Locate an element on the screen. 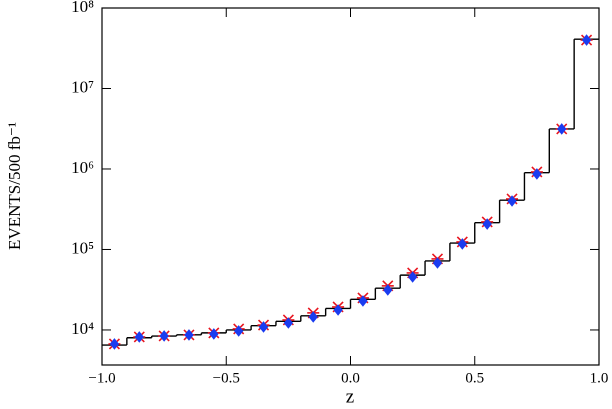 The height and width of the screenshot is (409, 612). x-tick-label: −1.0 is located at coordinates (101, 378).